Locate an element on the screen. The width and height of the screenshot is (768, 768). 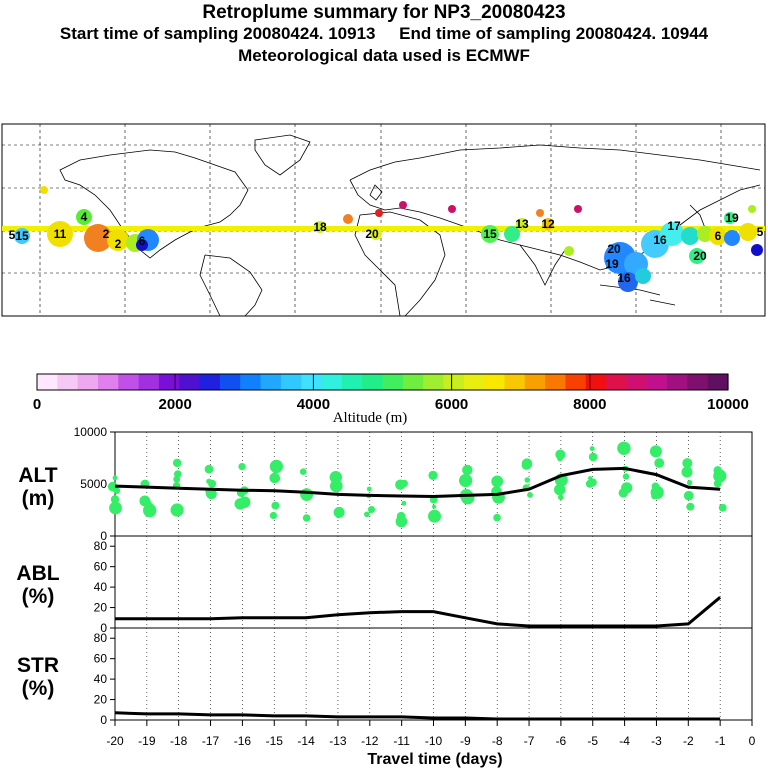
x-tick-label: -4 is located at coordinates (624, 741).